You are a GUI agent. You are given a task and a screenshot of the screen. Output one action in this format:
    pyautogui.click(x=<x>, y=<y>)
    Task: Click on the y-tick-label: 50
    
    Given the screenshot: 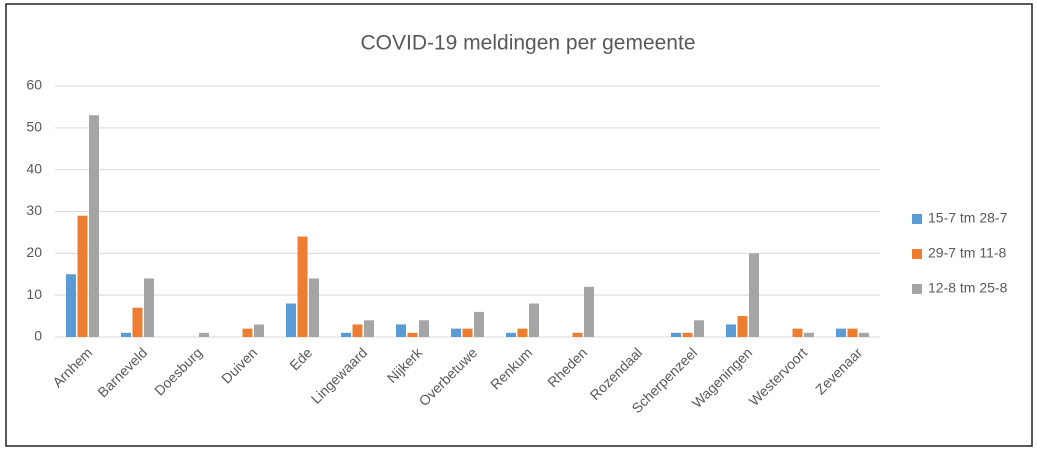 What is the action you would take?
    pyautogui.click(x=34, y=127)
    